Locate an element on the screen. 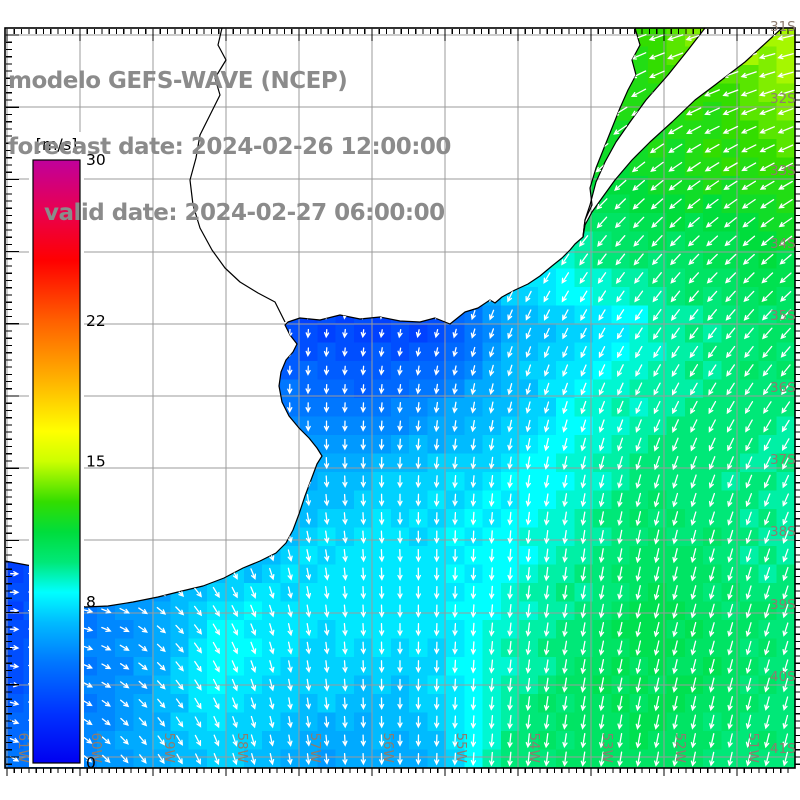 This screenshot has width=800, height=800. colorbar-tick-label: 22 is located at coordinates (96, 321).